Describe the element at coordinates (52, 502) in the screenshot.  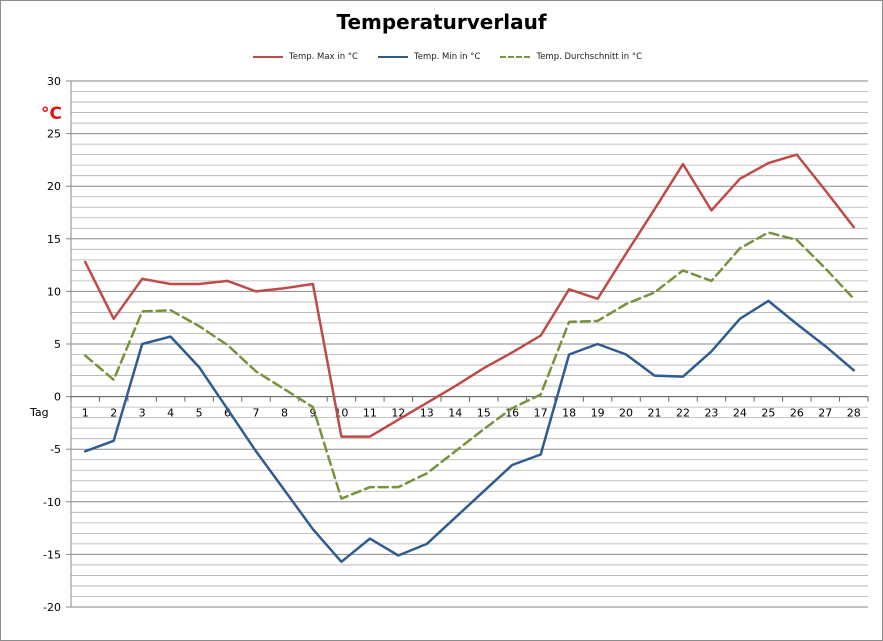
I see `y-tick-label: -10` at that location.